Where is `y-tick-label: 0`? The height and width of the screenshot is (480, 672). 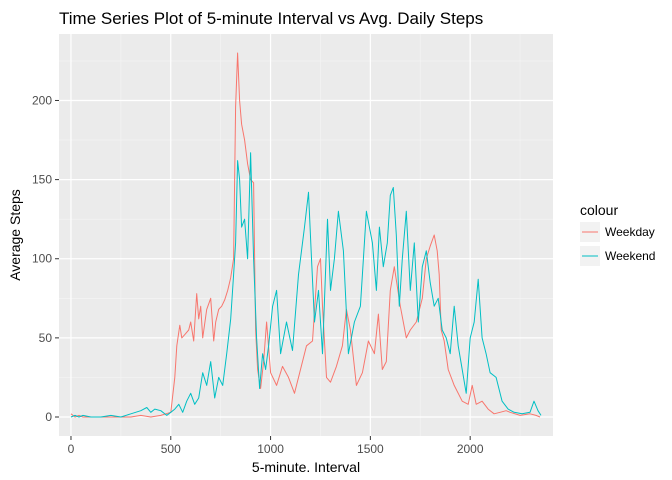
y-tick-label: 0 is located at coordinates (48, 417).